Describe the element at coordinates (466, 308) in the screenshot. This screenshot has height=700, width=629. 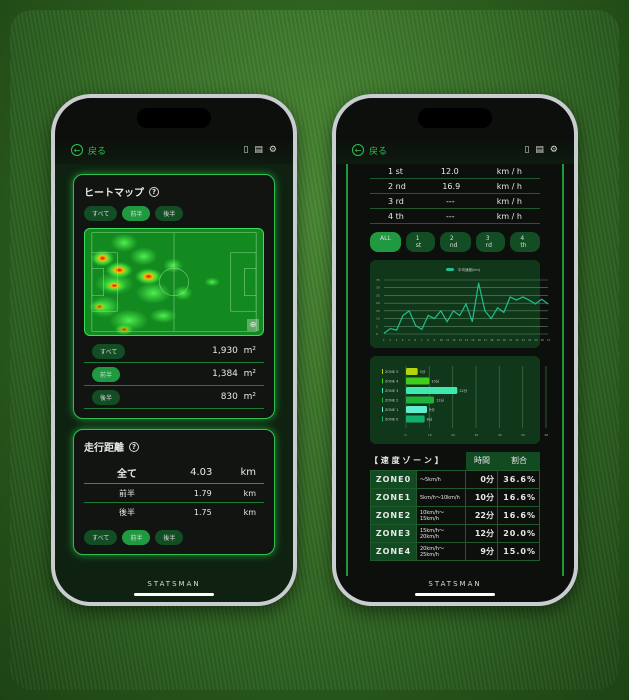
I see `avg-speed-line` at that location.